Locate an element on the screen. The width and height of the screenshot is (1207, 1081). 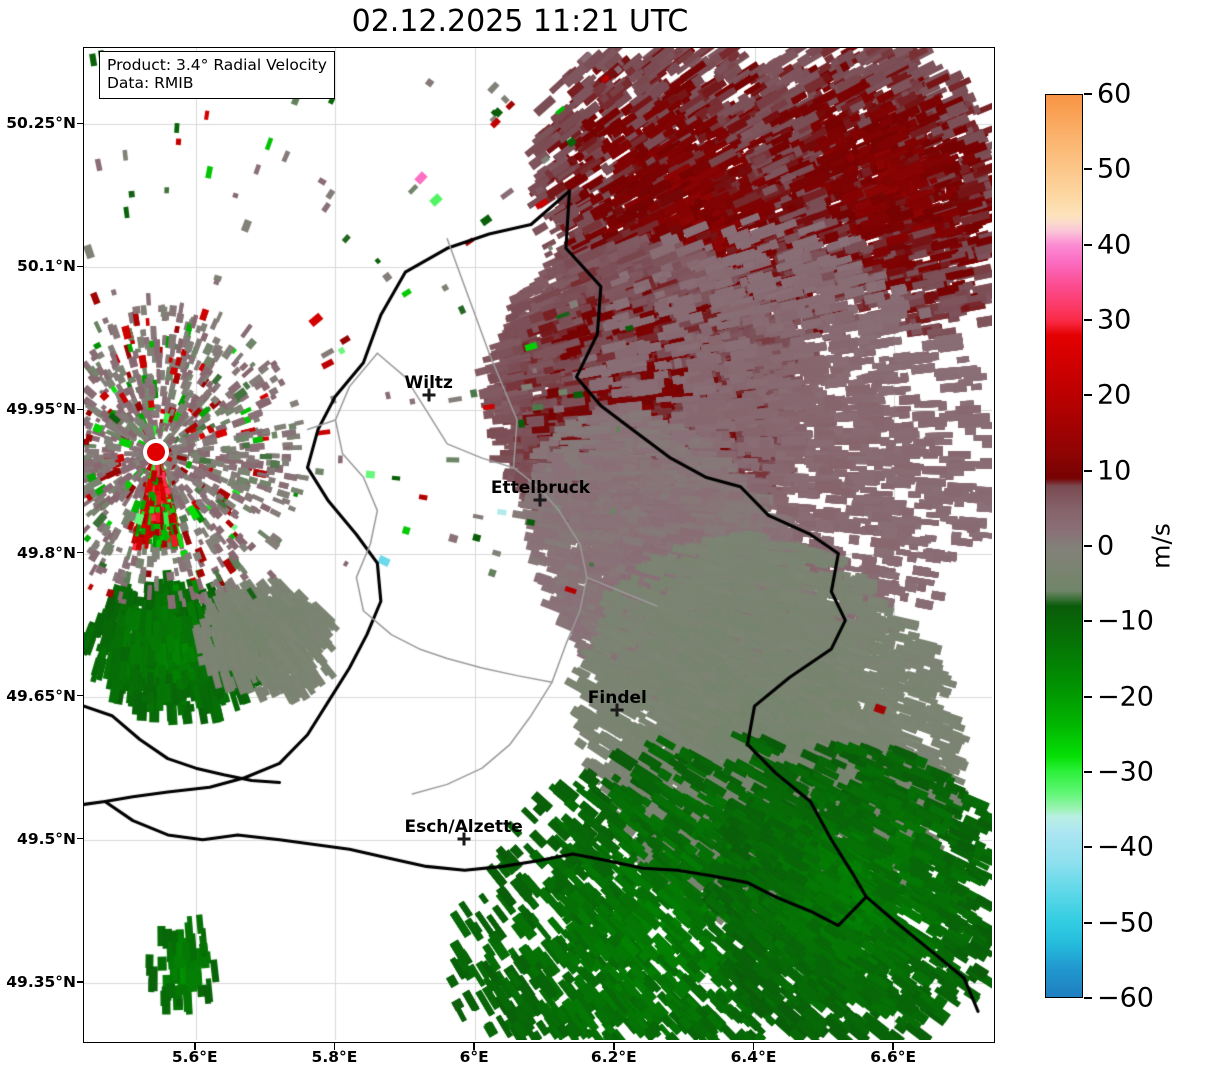
colorbar-tick-label: −10 is located at coordinates (1125, 621).